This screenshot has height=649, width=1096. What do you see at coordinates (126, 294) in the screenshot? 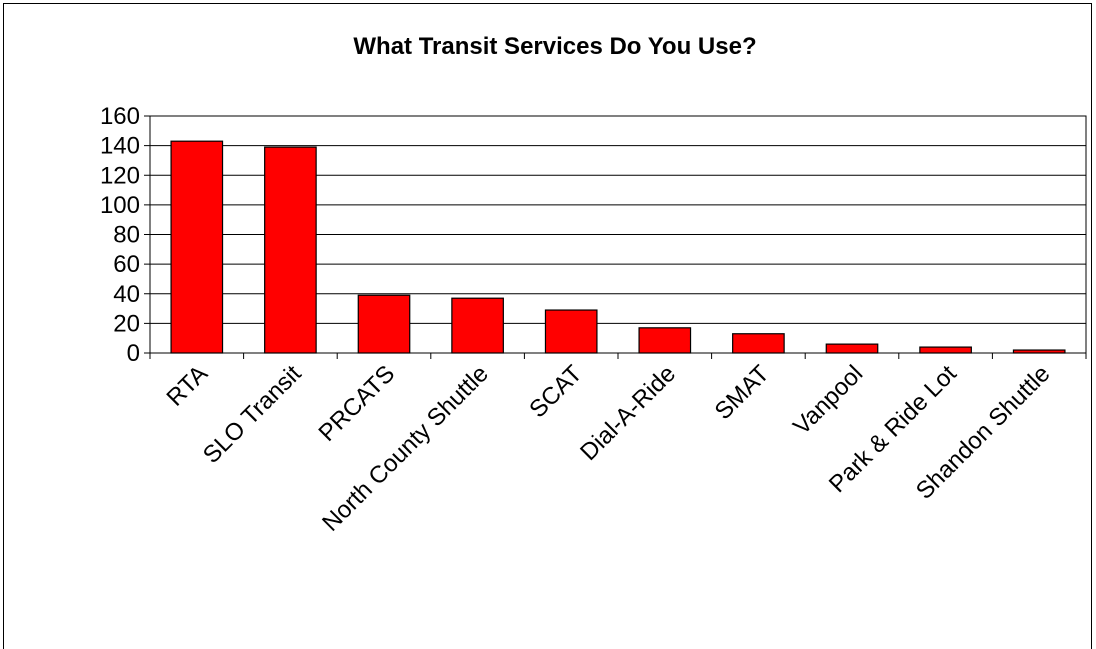
I see `y-tick-label: 40` at bounding box center [126, 294].